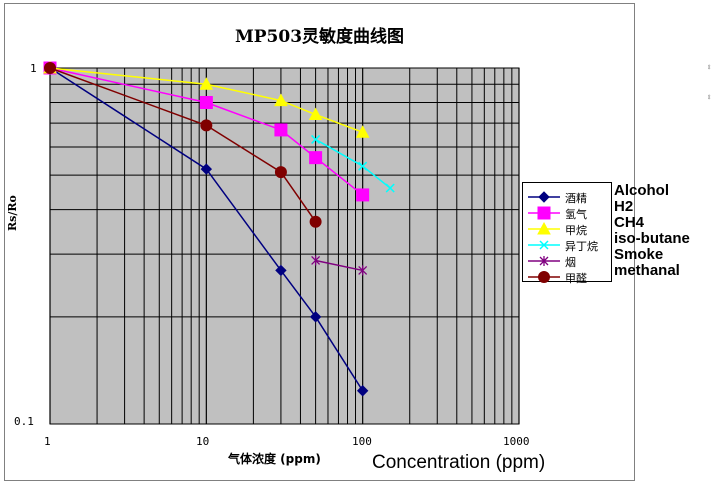 The image size is (718, 481). Describe the element at coordinates (652, 238) in the screenshot. I see `legend-overlay-label-3: iso-butane` at that location.